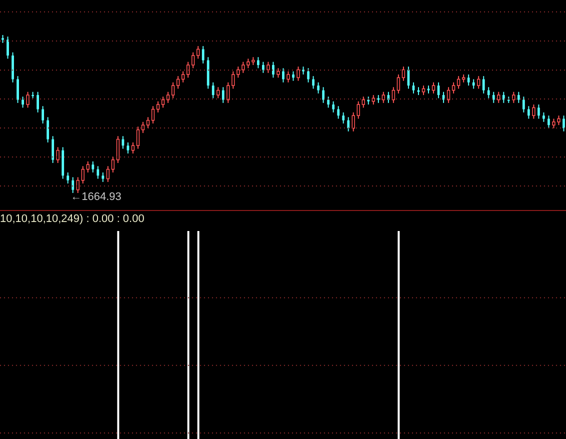 Image resolution: width=566 pixels, height=439 pixels. I want to click on chart-title: 10,10,10,10,249) : 0.00 : 0.00, so click(72, 219).